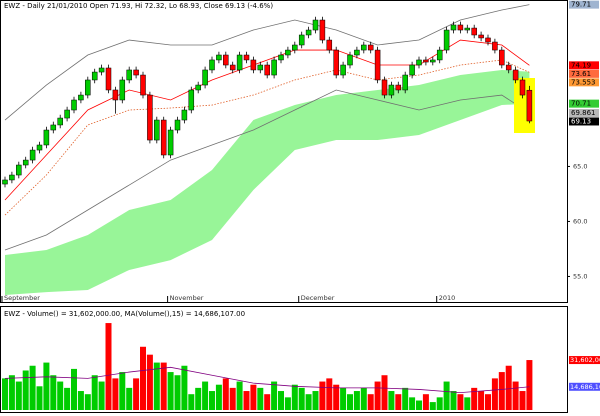 This screenshot has width=600, height=416. Describe the element at coordinates (580, 221) in the screenshot. I see `y-tick-label: 60.0` at that location.